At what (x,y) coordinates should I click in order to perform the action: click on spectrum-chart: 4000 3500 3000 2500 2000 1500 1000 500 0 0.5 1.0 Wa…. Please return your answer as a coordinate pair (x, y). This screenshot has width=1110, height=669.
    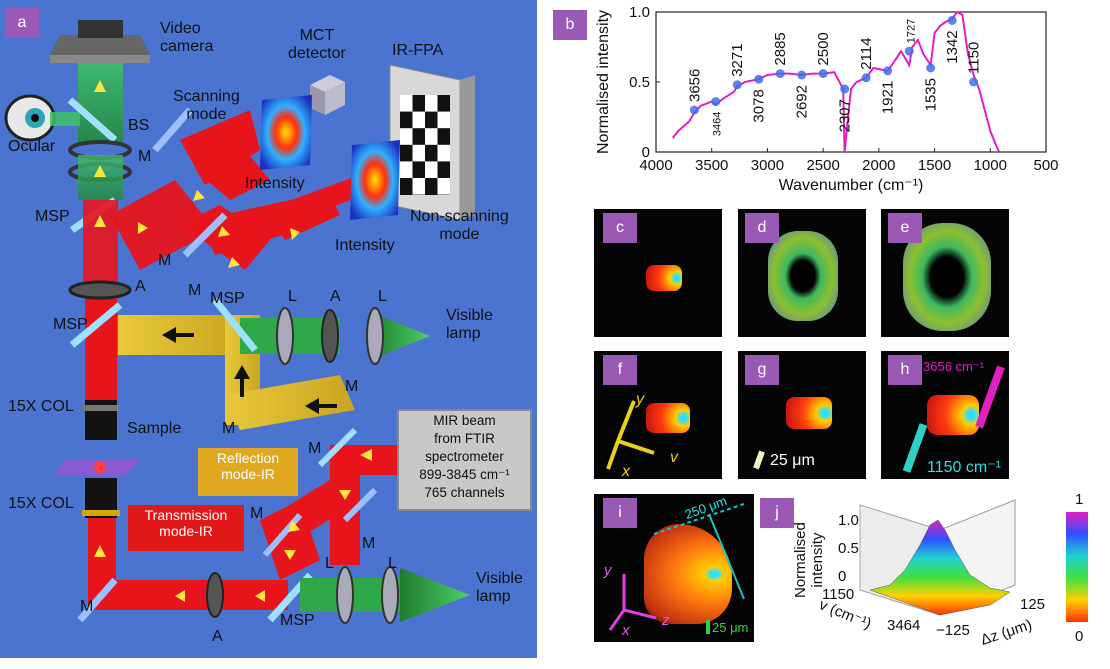
    Looking at the image, I should click on (827, 99).